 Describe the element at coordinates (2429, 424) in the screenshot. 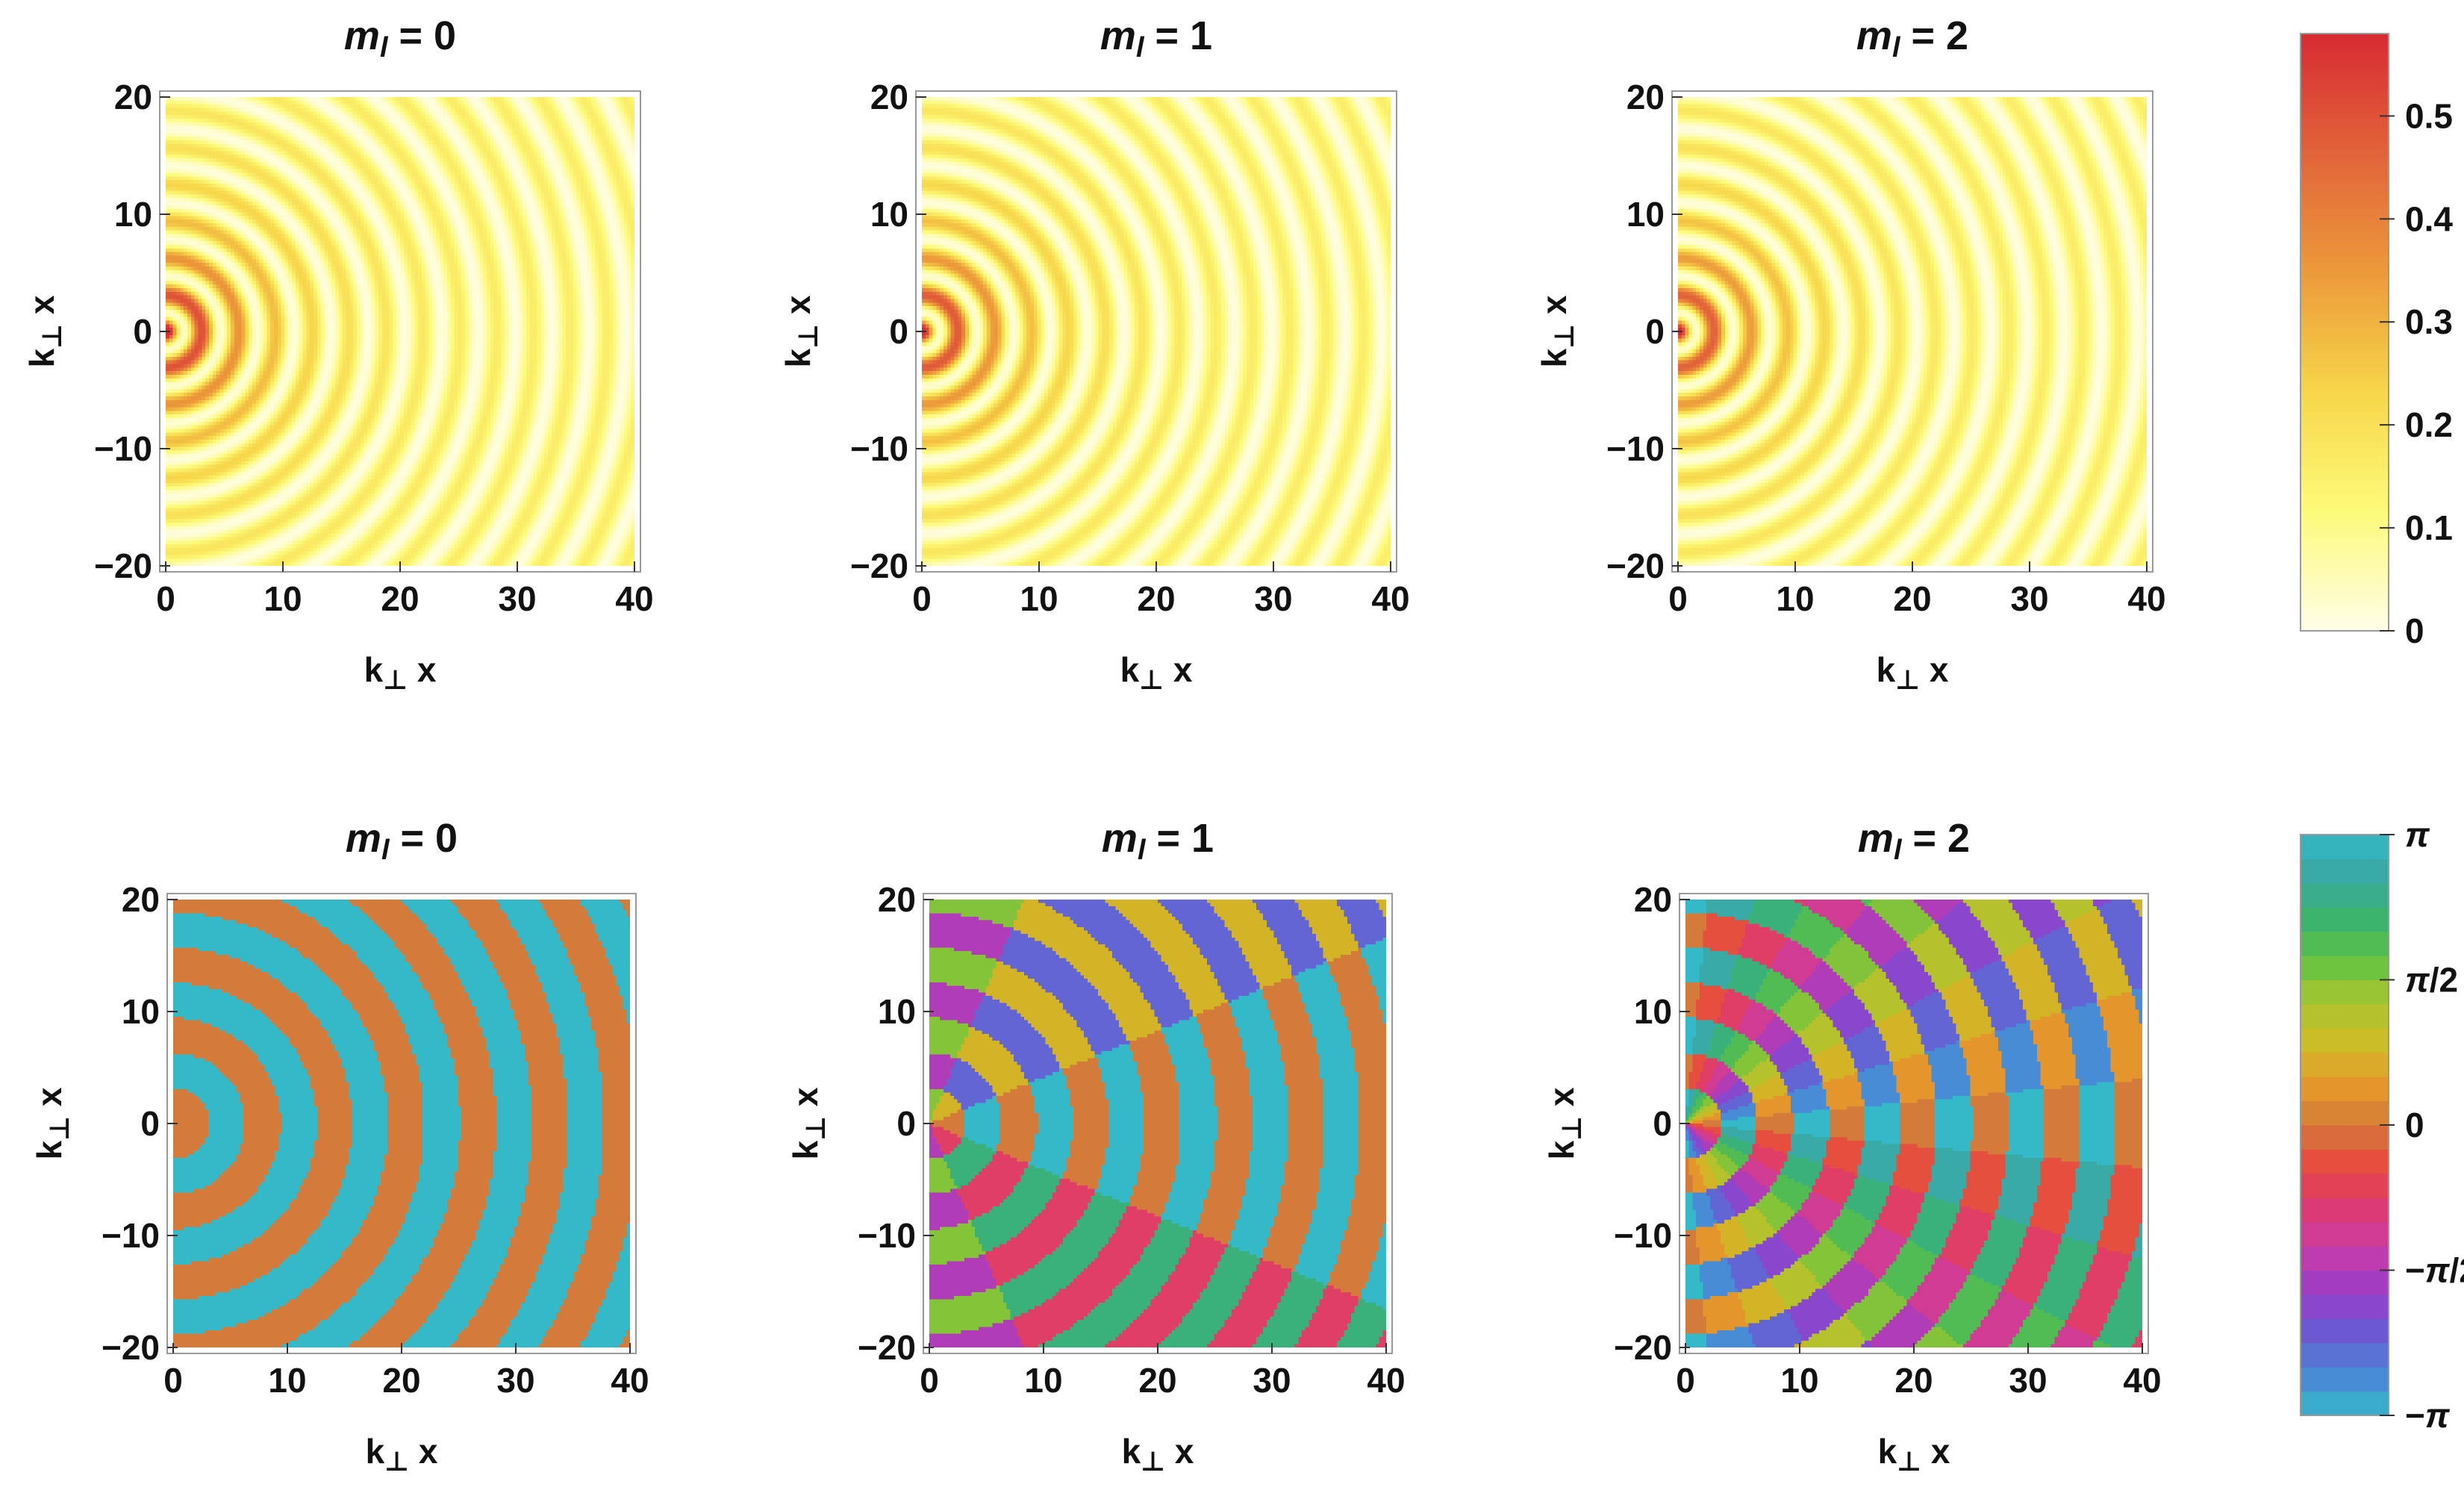

I see `colorbar-tick-label: 0.2` at that location.